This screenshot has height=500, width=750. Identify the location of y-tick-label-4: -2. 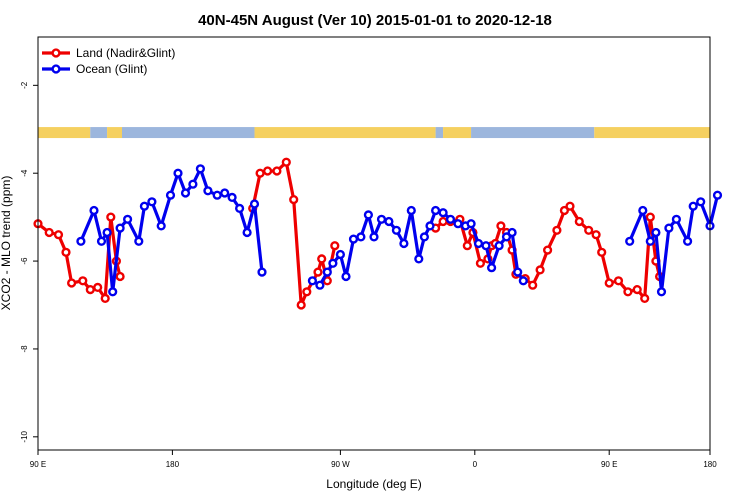
(24, 85).